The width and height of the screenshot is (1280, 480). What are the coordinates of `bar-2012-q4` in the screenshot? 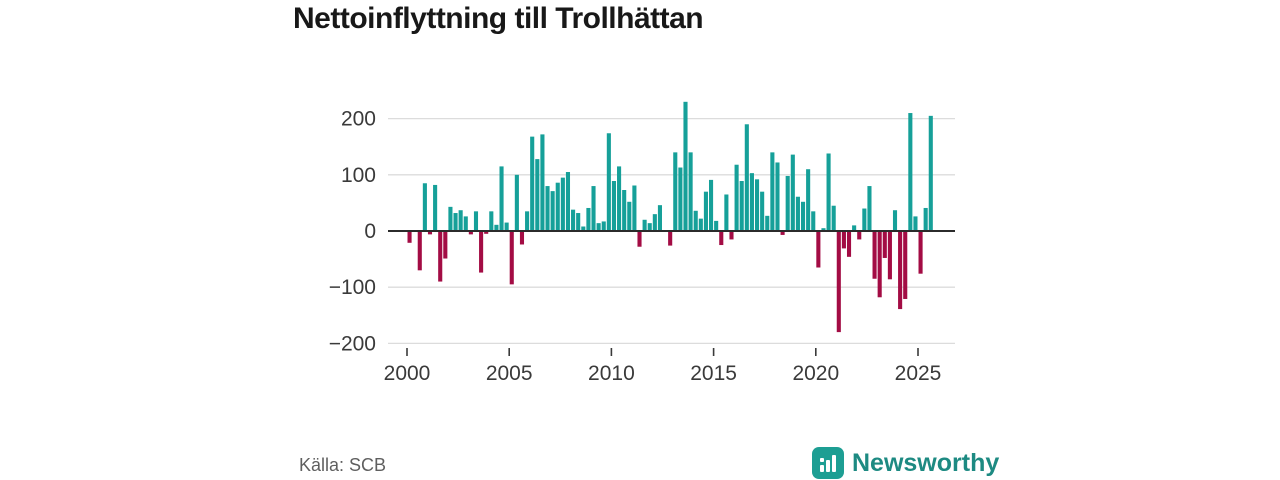 It's located at (670, 238).